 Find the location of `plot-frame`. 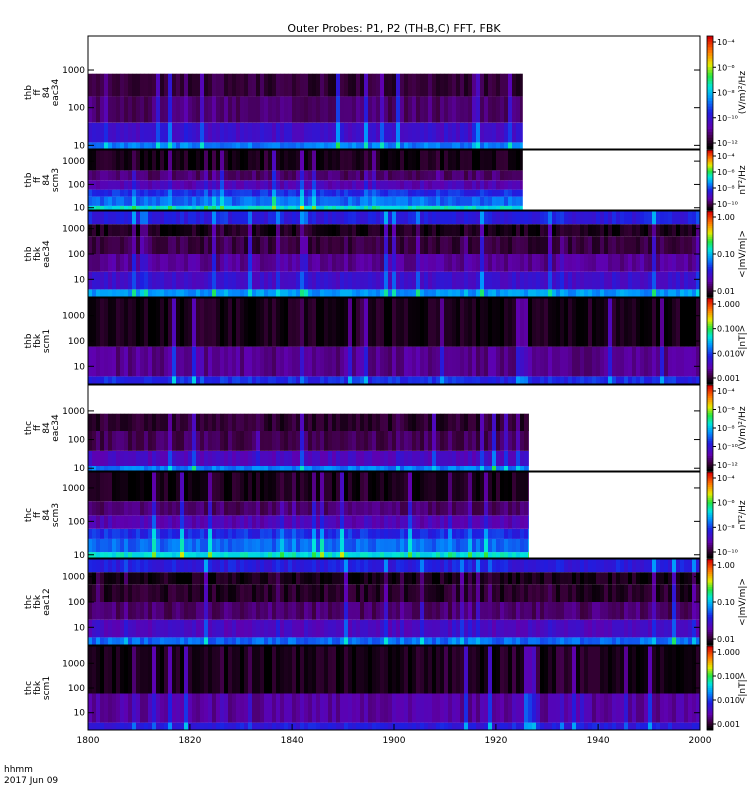

plot-frame is located at coordinates (394, 92).